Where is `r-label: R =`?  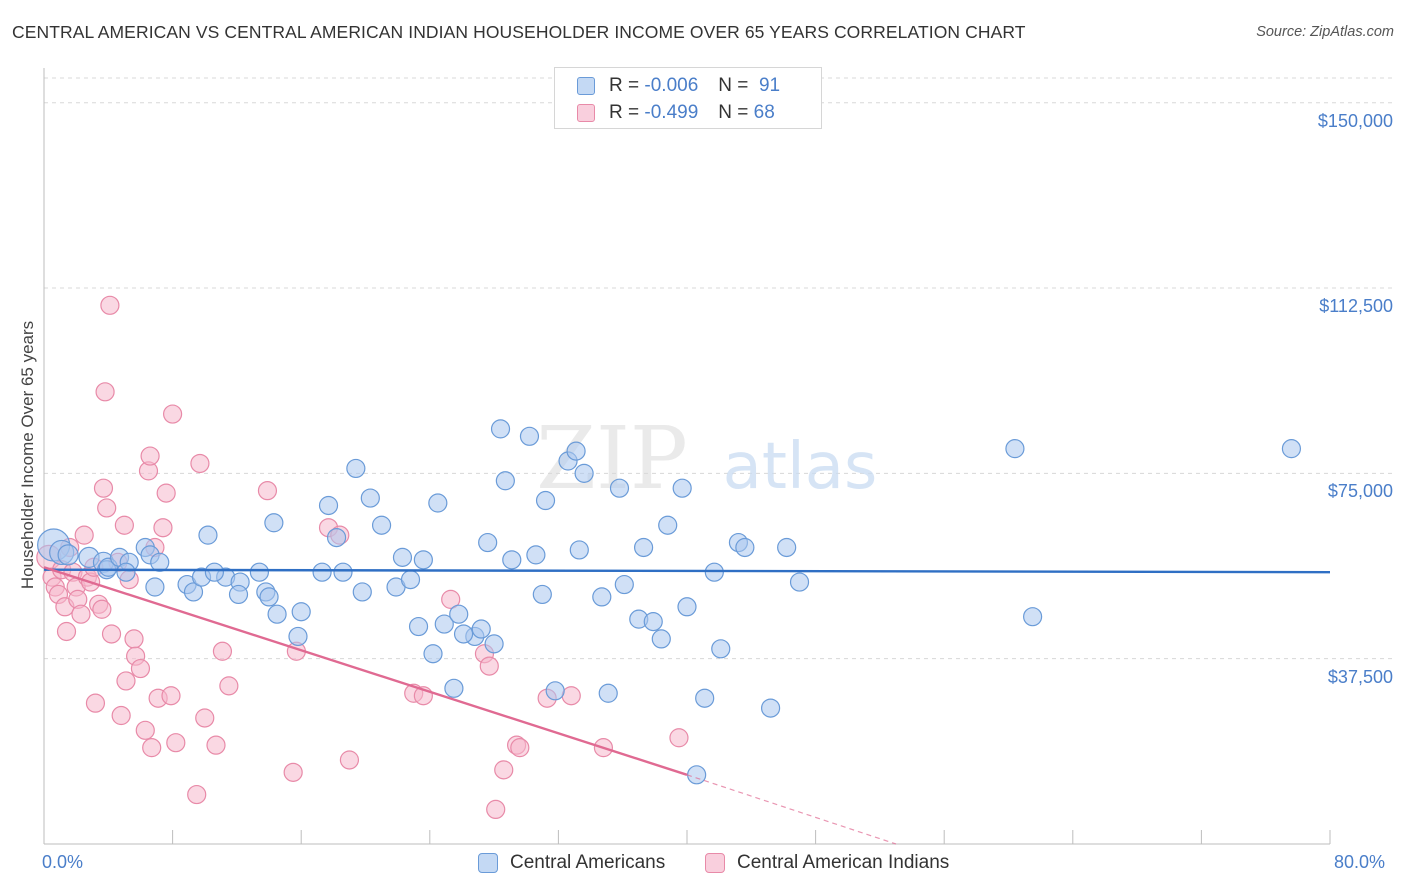
r-label: R = is located at coordinates (624, 85).